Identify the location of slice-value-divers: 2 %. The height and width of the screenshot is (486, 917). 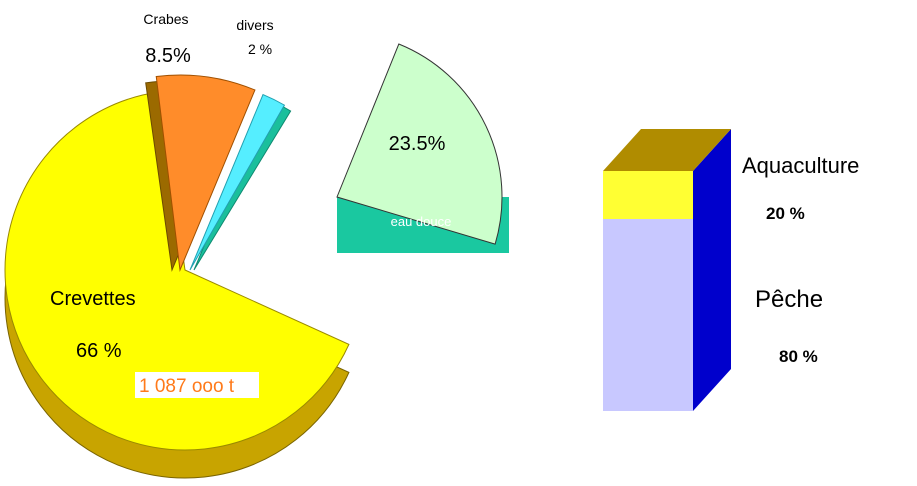
(260, 49).